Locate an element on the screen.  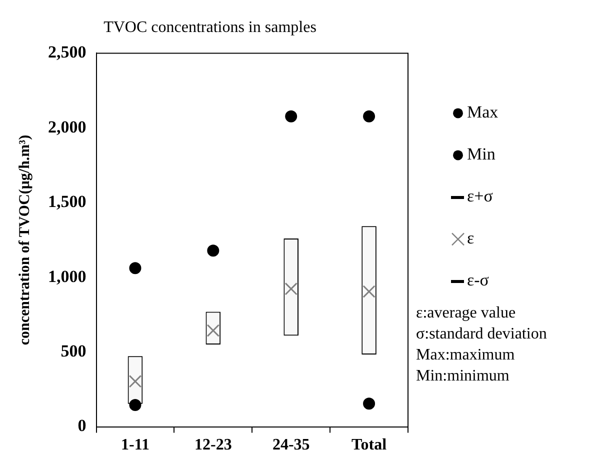
y-tick-label: 2,500 is located at coordinates (67, 52).